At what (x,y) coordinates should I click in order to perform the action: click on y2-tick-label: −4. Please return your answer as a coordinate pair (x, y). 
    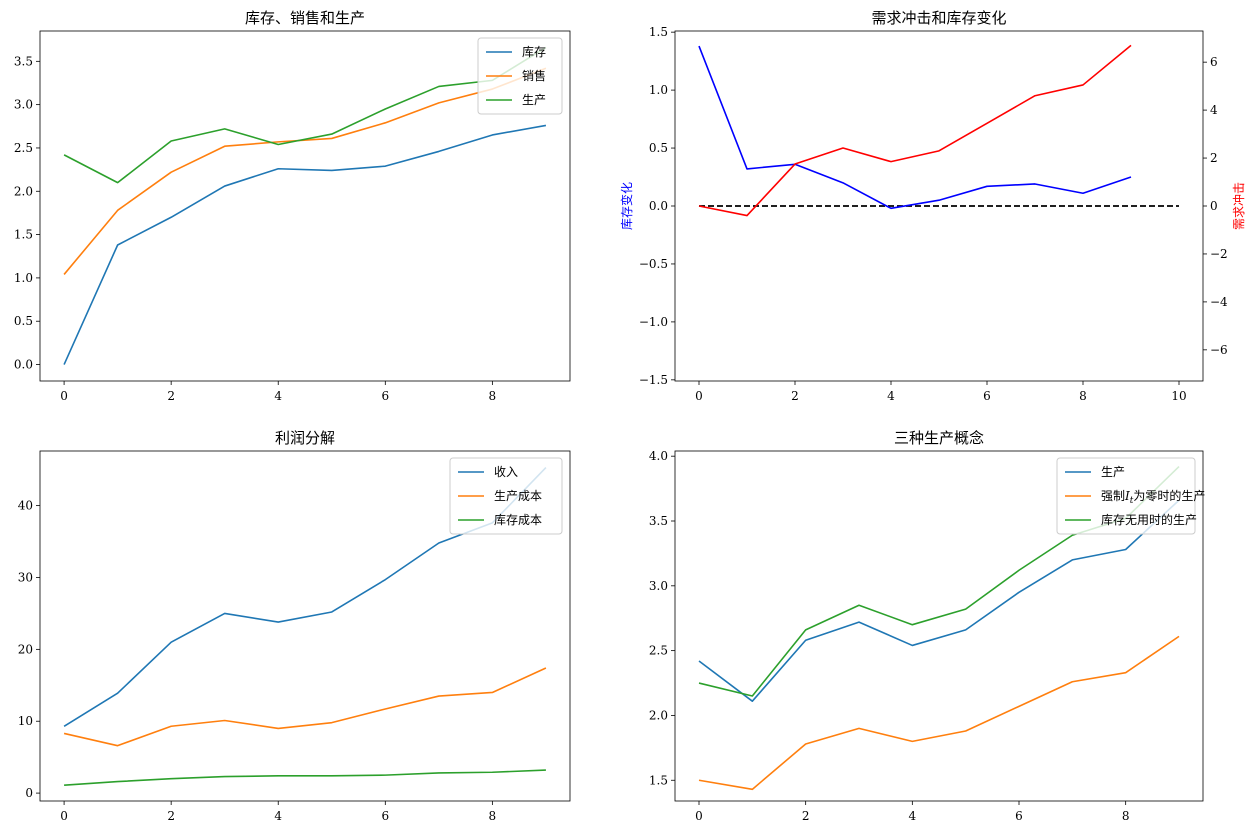
    Looking at the image, I should click on (1219, 302).